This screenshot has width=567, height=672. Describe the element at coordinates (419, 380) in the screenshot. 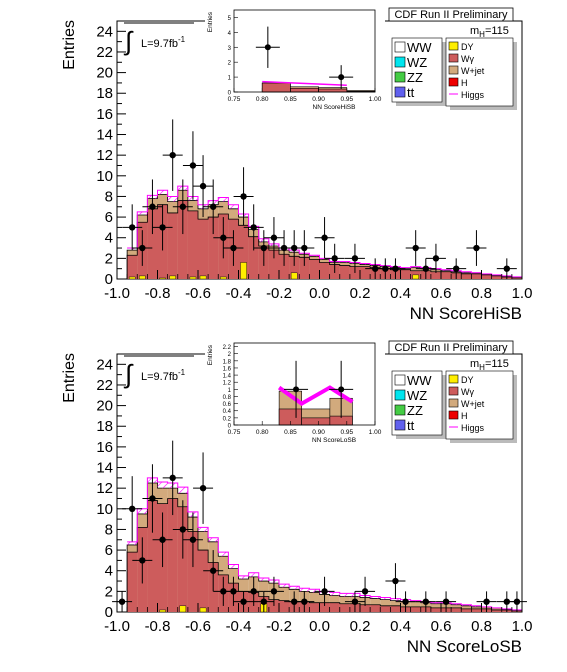

I see `legend-label-ww: WW` at that location.